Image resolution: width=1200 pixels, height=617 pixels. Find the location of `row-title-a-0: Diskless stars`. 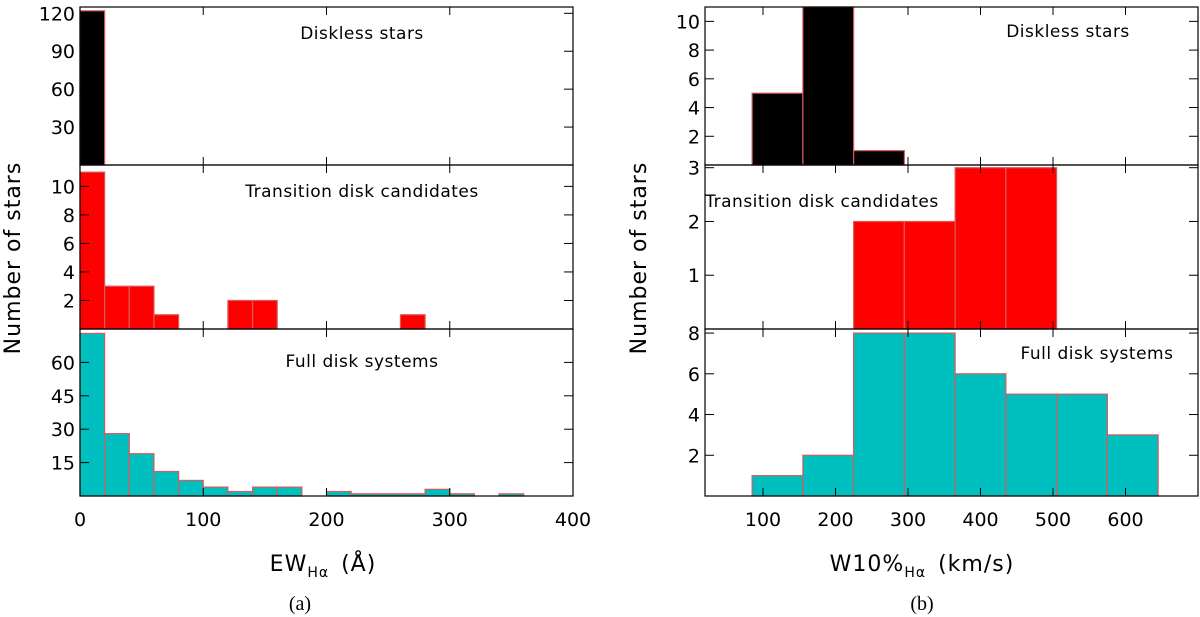

row-title-a-0: Diskless stars is located at coordinates (362, 34).